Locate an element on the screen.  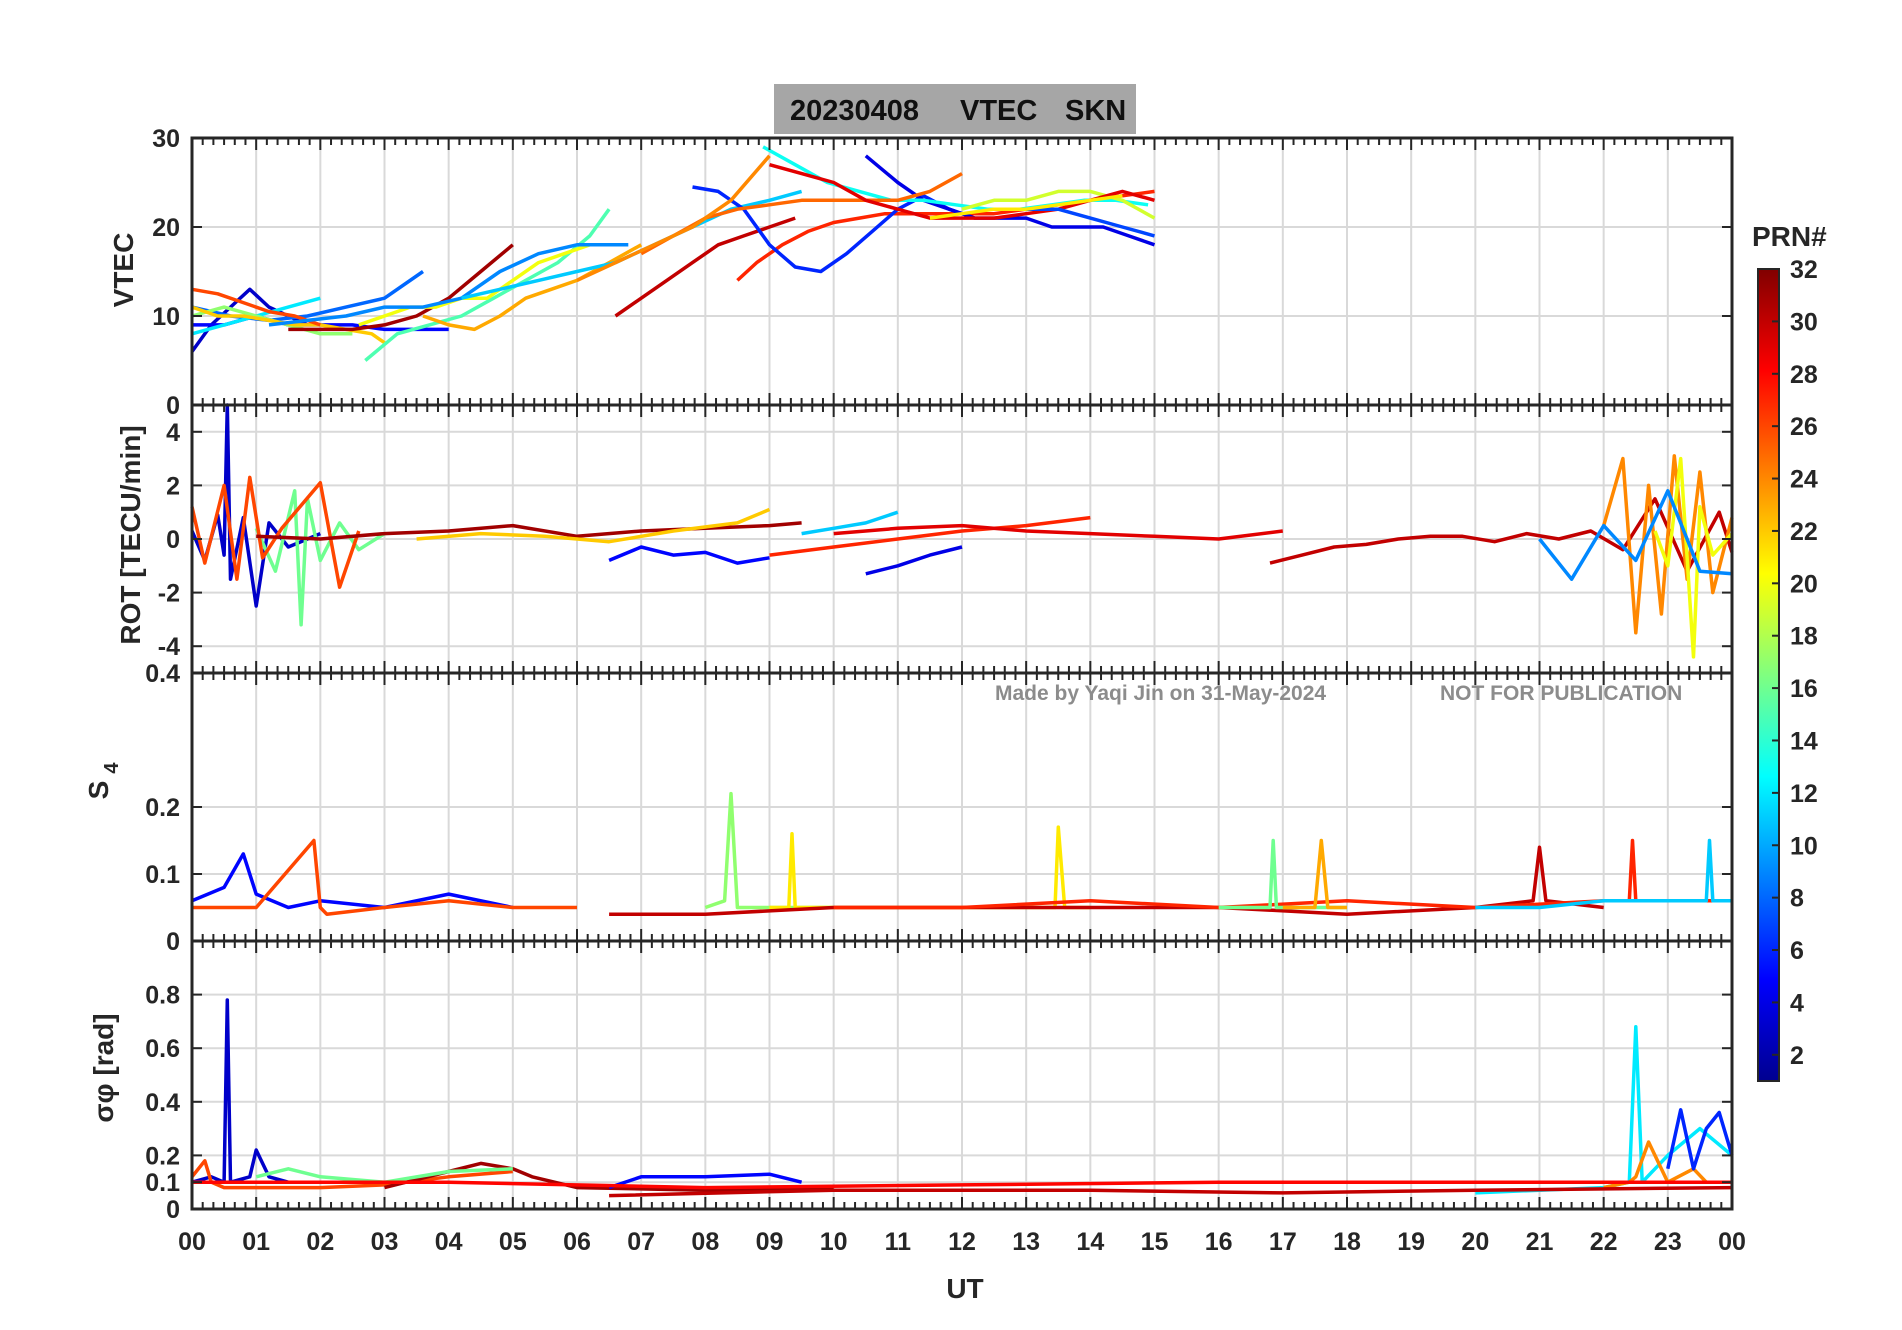
x-tick-label: 09 is located at coordinates (770, 1242).